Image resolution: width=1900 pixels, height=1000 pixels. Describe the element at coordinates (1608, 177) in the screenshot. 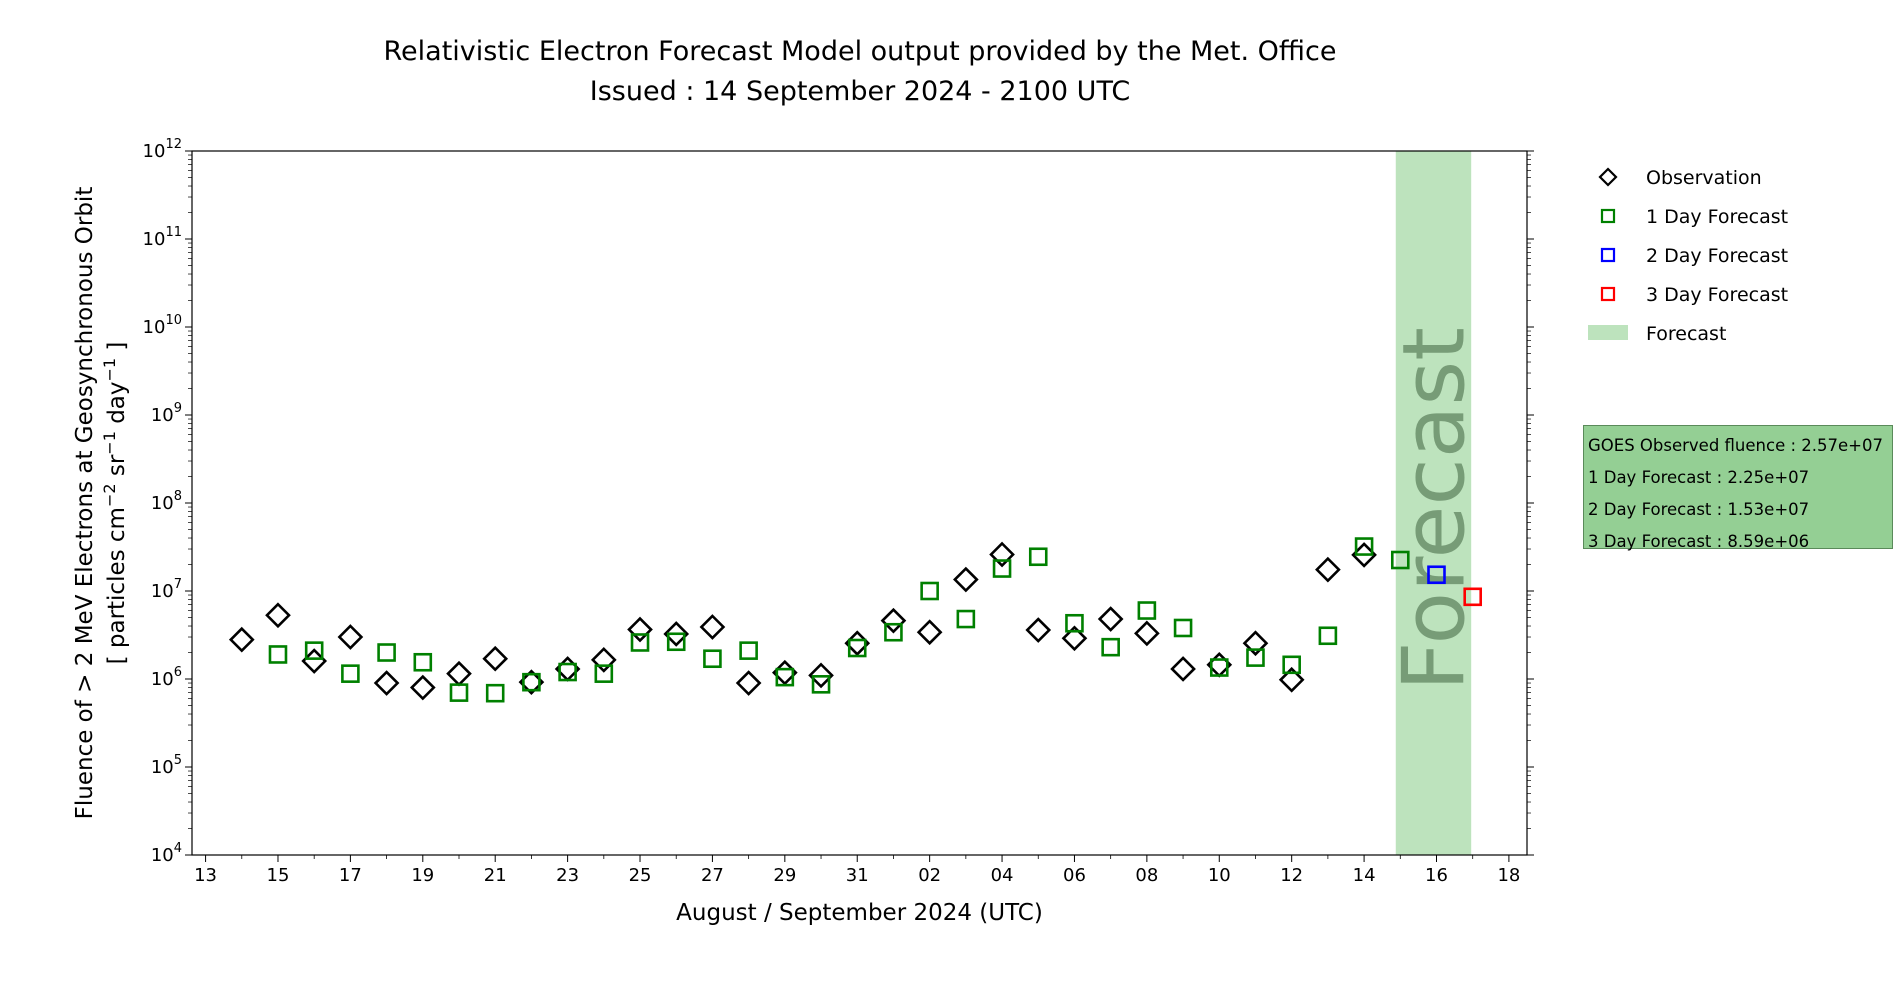

I see `legend-swatch-observation` at that location.